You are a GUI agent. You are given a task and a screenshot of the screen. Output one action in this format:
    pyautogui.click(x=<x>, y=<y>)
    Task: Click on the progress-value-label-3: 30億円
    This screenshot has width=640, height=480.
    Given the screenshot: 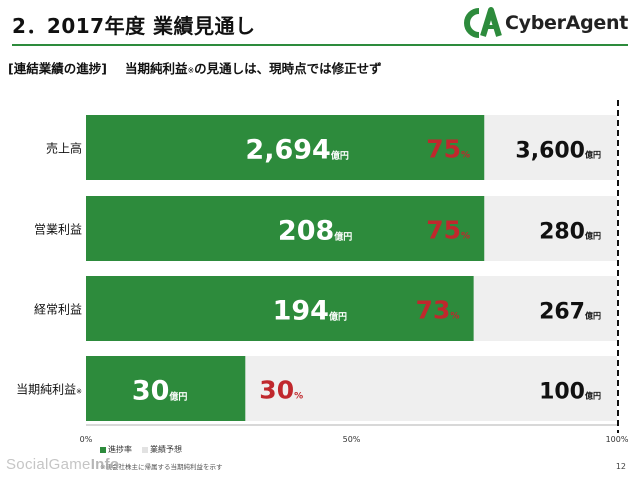 What is the action you would take?
    pyautogui.click(x=160, y=391)
    